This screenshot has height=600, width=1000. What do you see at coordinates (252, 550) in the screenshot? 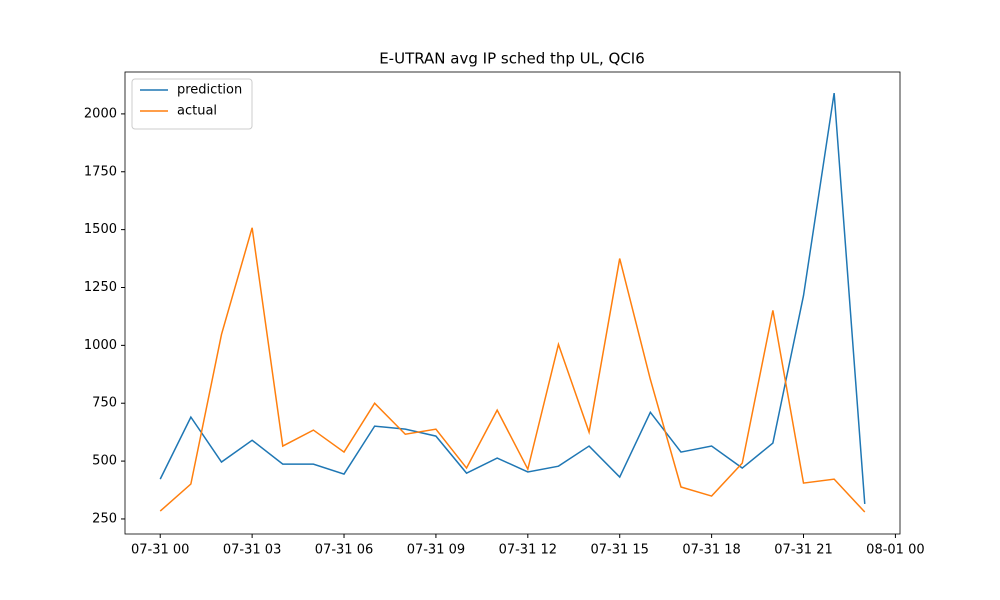
I see `x-tick-label: 07-31 03` at bounding box center [252, 550].